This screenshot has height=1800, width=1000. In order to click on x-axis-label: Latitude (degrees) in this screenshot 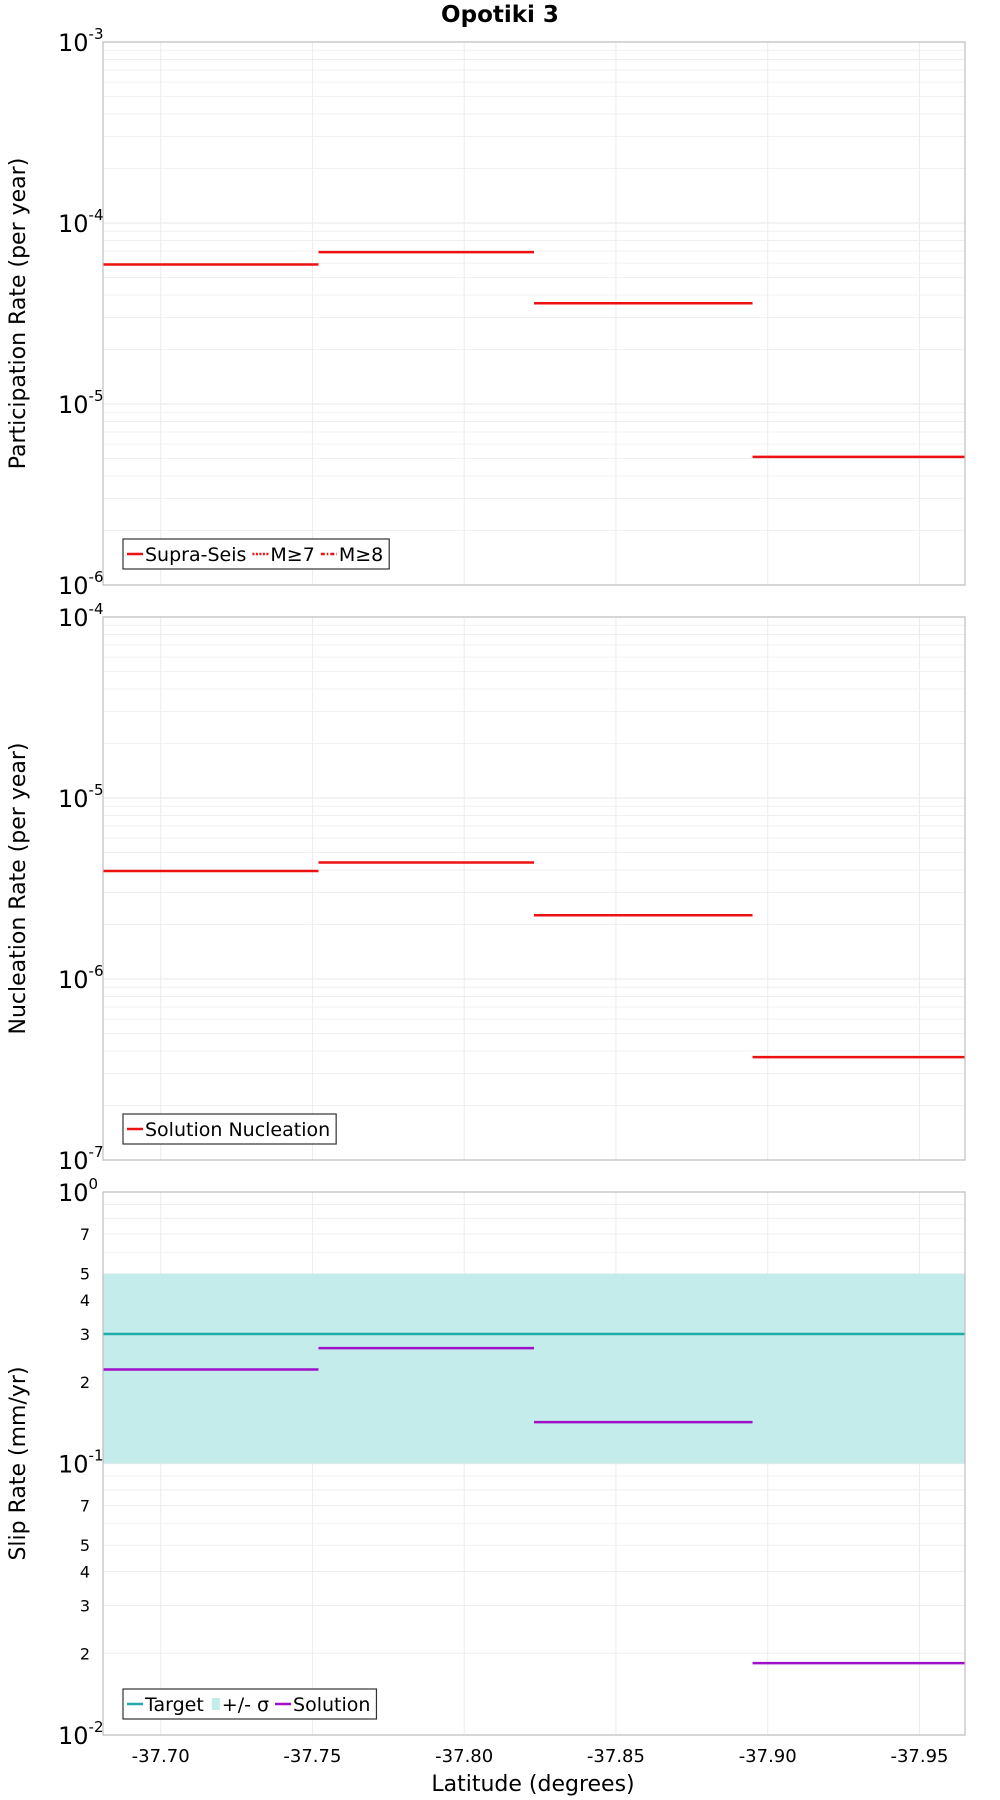, I will do `click(532, 1784)`.